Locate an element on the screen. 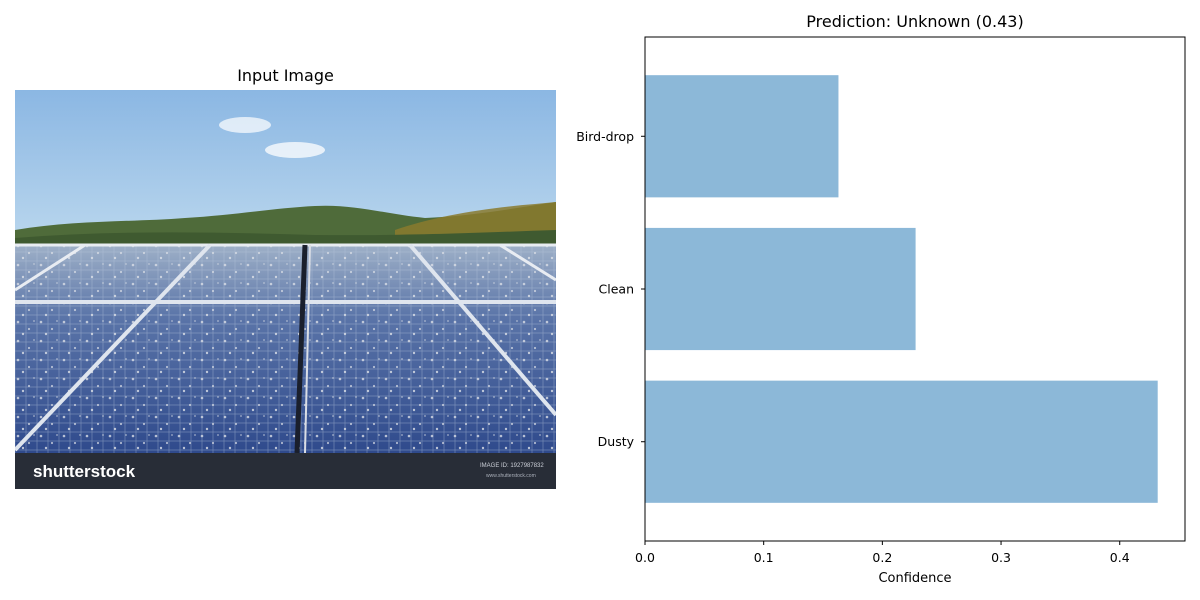 The image size is (1200, 600). watermark-site: www.shutterstock.com is located at coordinates (511, 476).